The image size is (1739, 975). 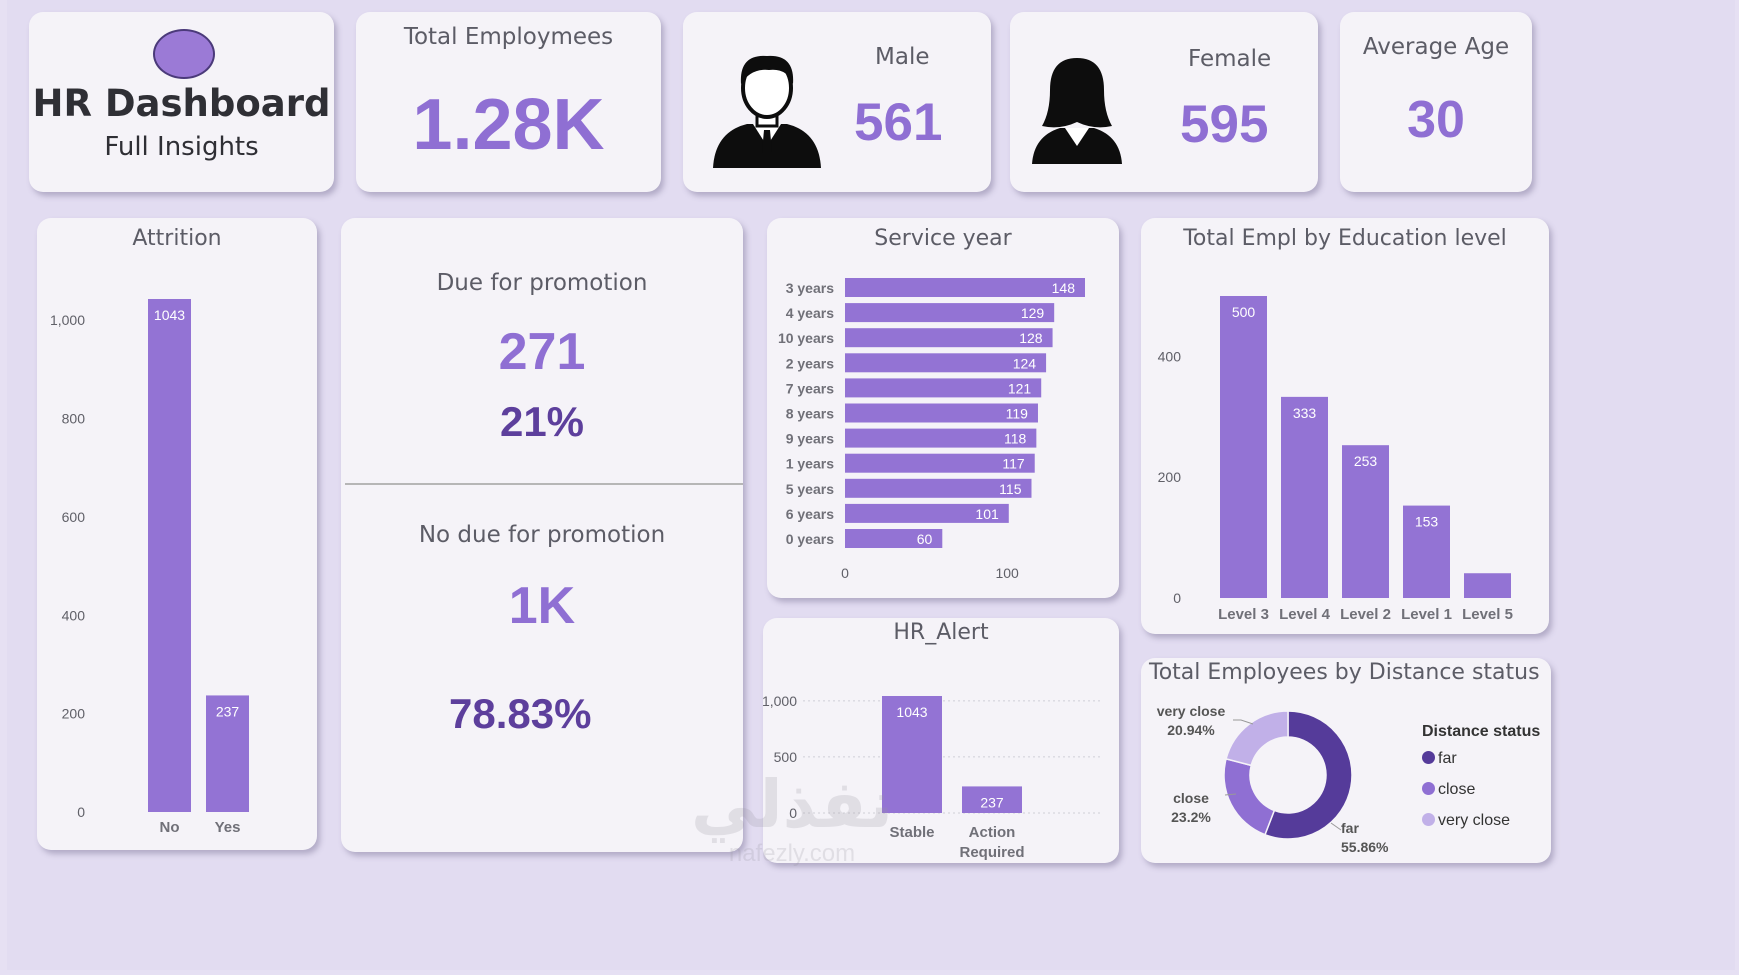 I want to click on data-label: 115, so click(x=1010, y=489).